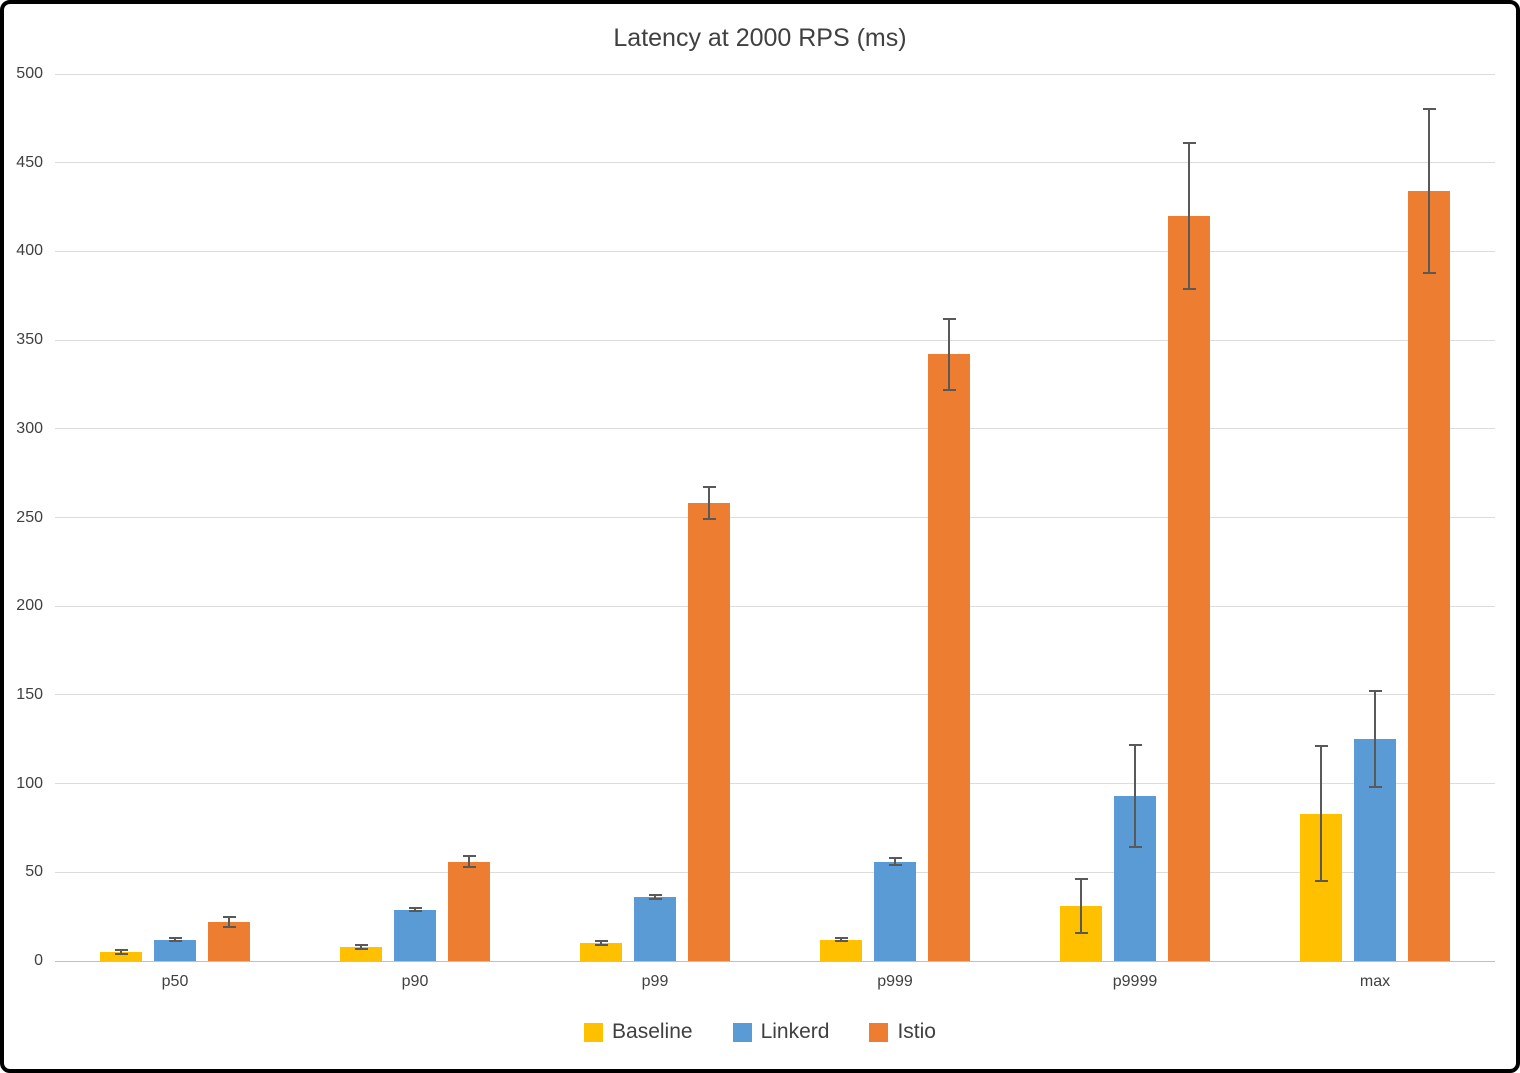 This screenshot has height=1073, width=1520. What do you see at coordinates (1321, 746) in the screenshot?
I see `error-cap-top-baseline-max` at bounding box center [1321, 746].